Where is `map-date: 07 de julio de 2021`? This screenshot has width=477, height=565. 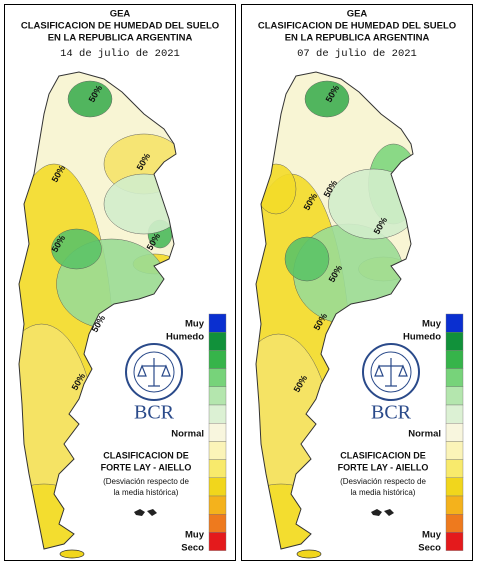
map-date: 07 de julio de 2021 is located at coordinates (357, 54).